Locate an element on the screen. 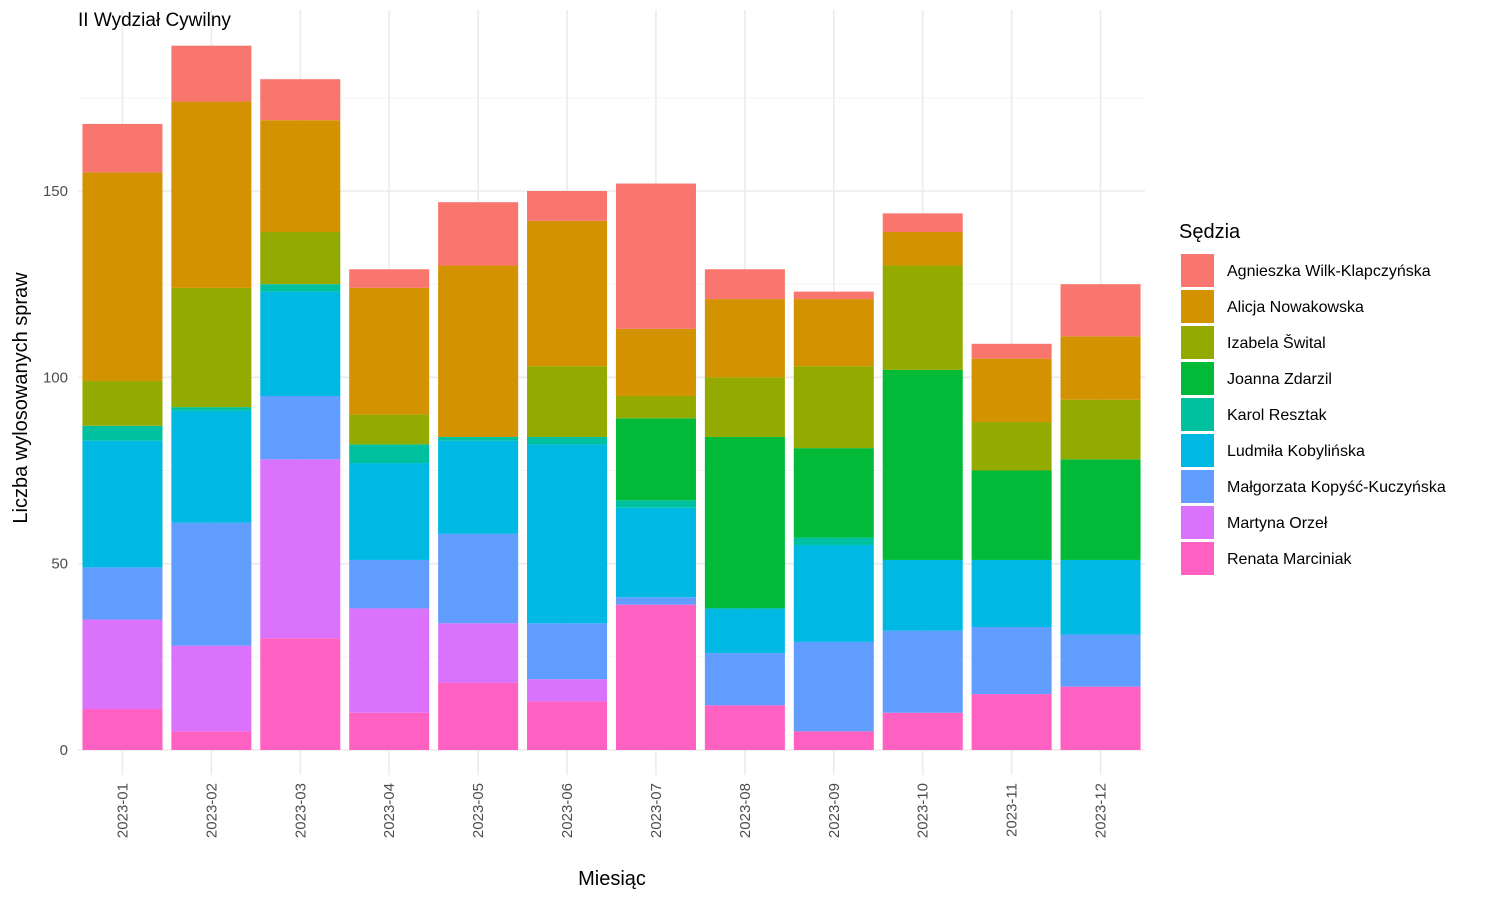 This screenshot has height=900, width=1500. legend-label: Martyna Orzeł is located at coordinates (1277, 523).